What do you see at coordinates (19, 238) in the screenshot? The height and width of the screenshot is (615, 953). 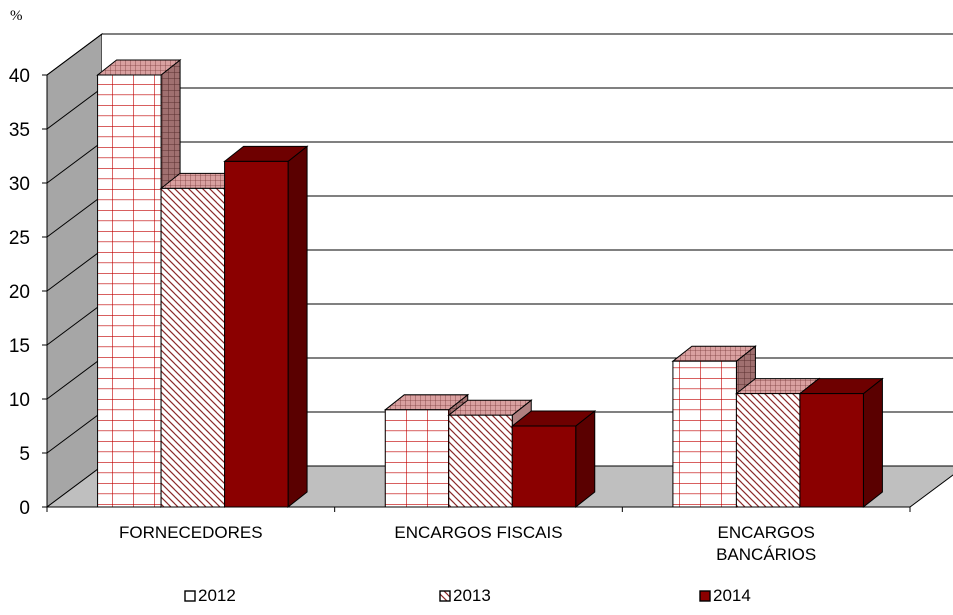 I see `y-tick-label: 25` at bounding box center [19, 238].